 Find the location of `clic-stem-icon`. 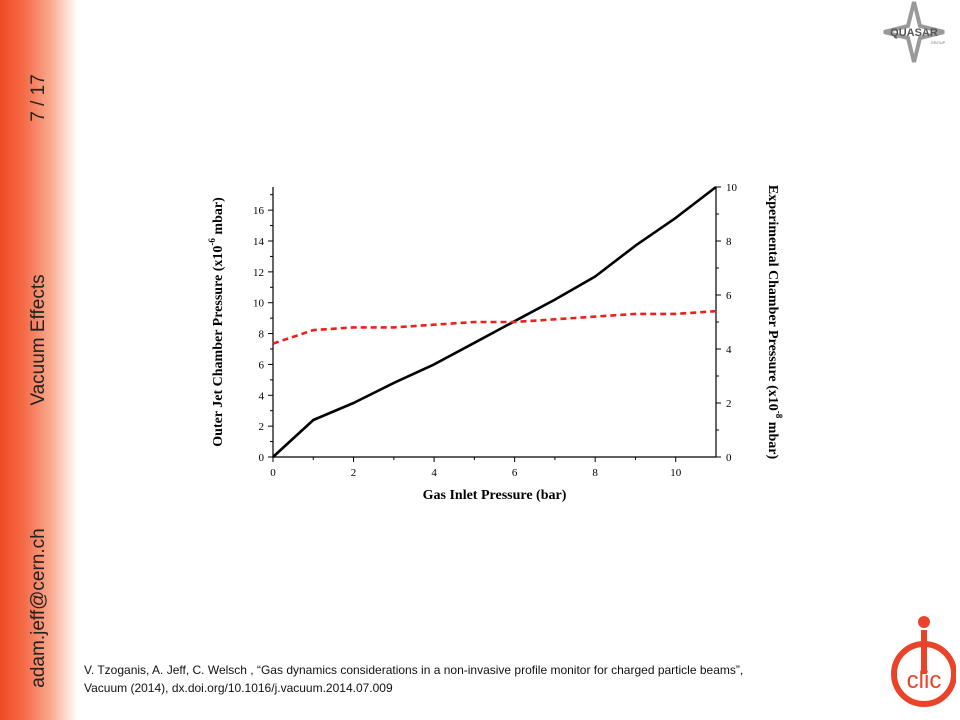

clic-stem-icon is located at coordinates (924, 652).